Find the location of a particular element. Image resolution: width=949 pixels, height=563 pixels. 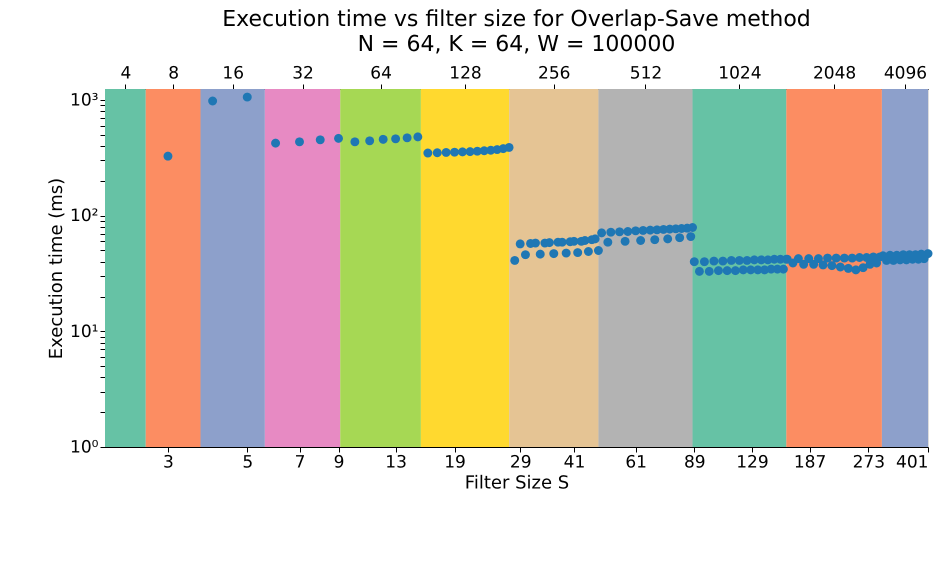

x-tick-label: 13 is located at coordinates (396, 462).